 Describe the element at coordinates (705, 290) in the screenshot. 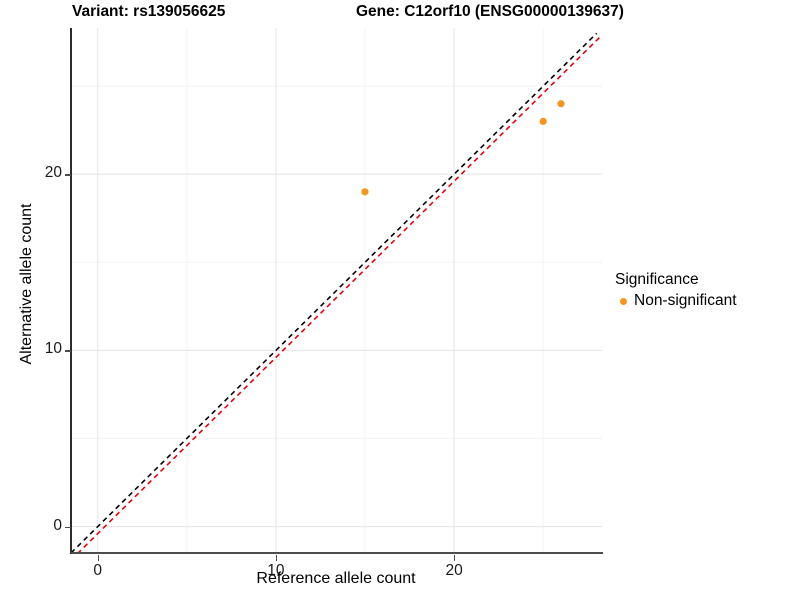

I see `legend: Significance Non-significant` at that location.